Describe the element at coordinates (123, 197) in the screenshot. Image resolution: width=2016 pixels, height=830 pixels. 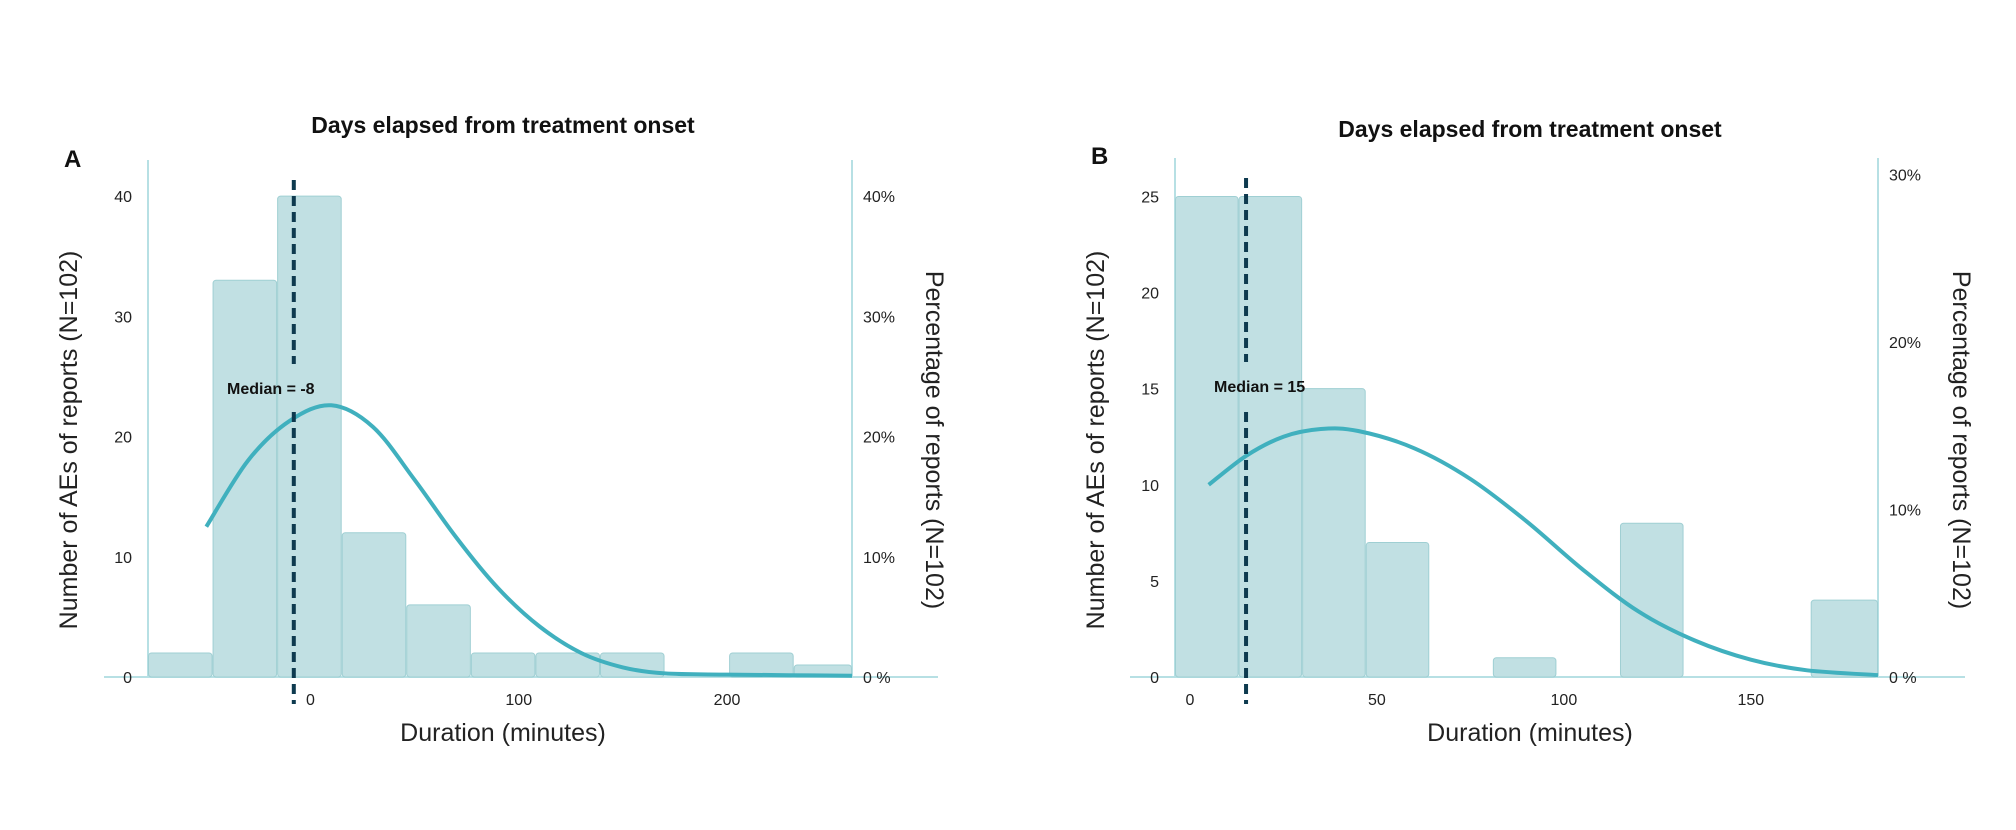
I see `y-tick-label: 40` at that location.